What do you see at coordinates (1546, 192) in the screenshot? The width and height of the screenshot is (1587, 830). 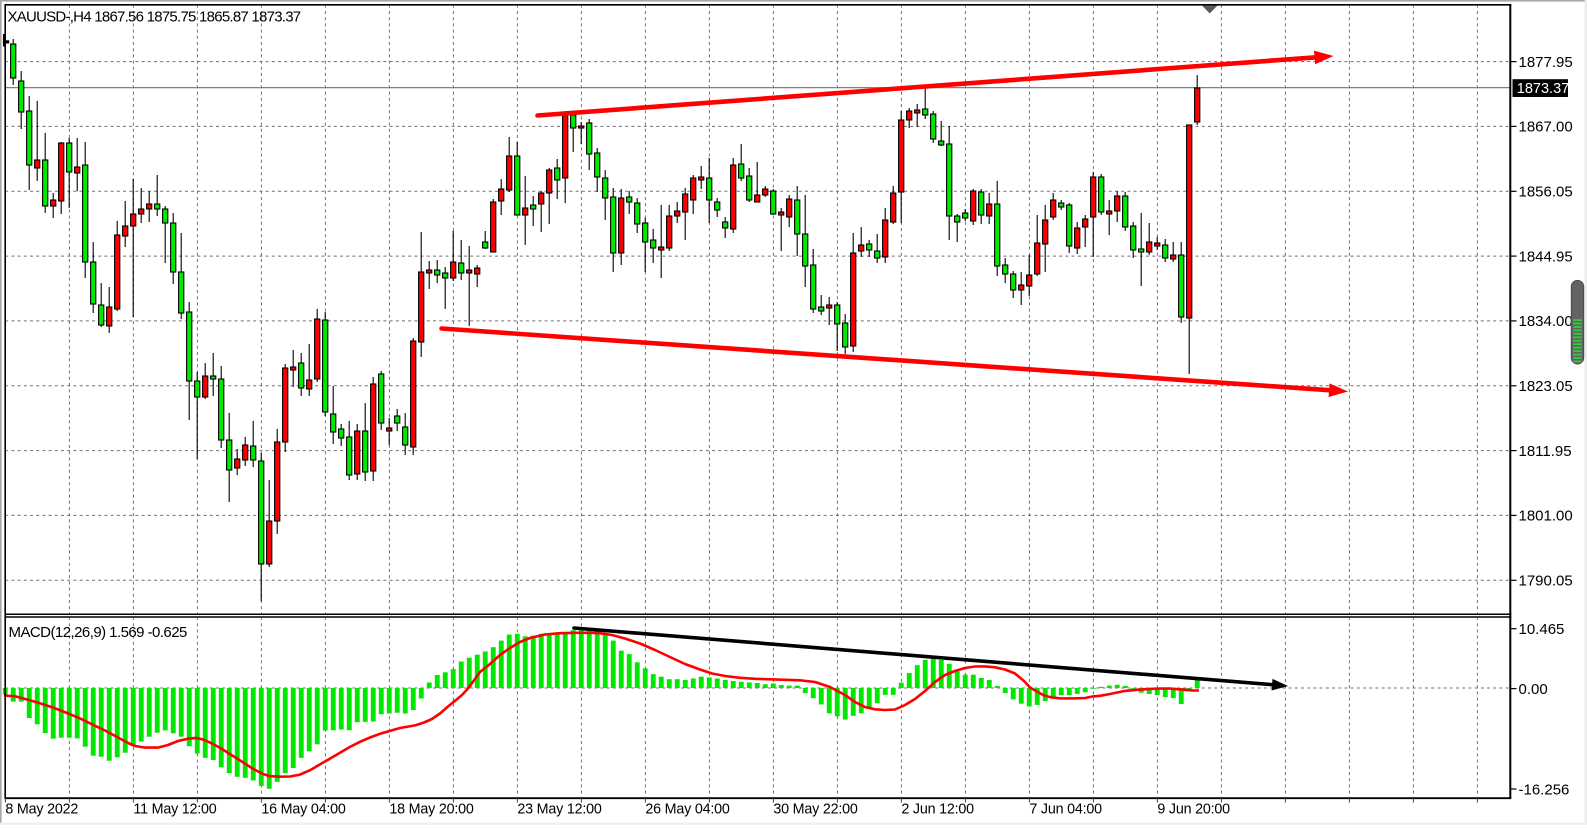 I see `svg-text: 1856.05` at bounding box center [1546, 192].